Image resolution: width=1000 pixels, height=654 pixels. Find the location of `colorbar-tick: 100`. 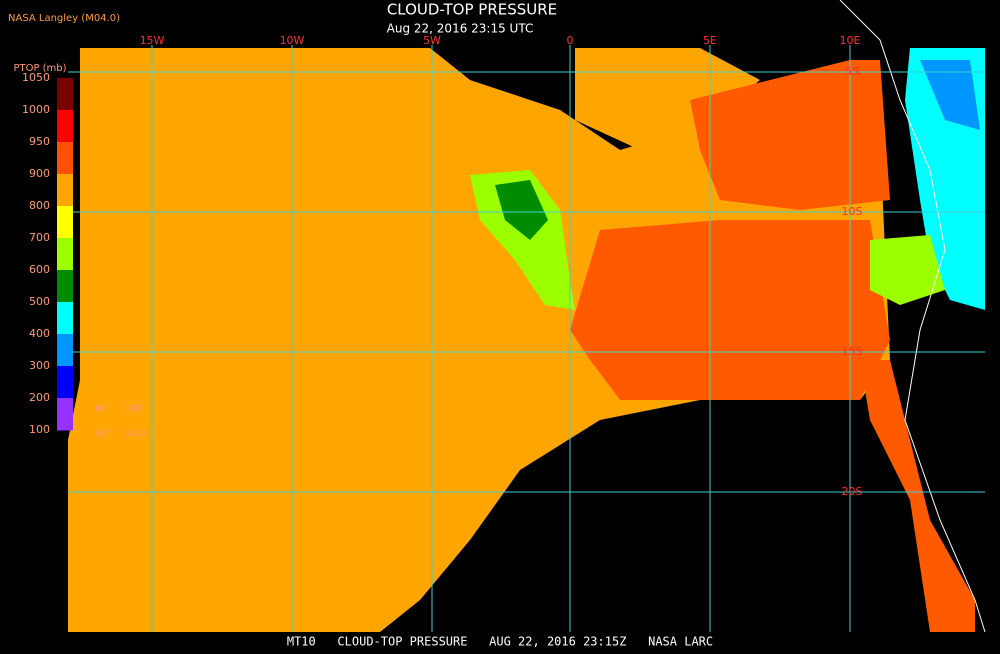

colorbar-tick: 100 is located at coordinates (39, 429).